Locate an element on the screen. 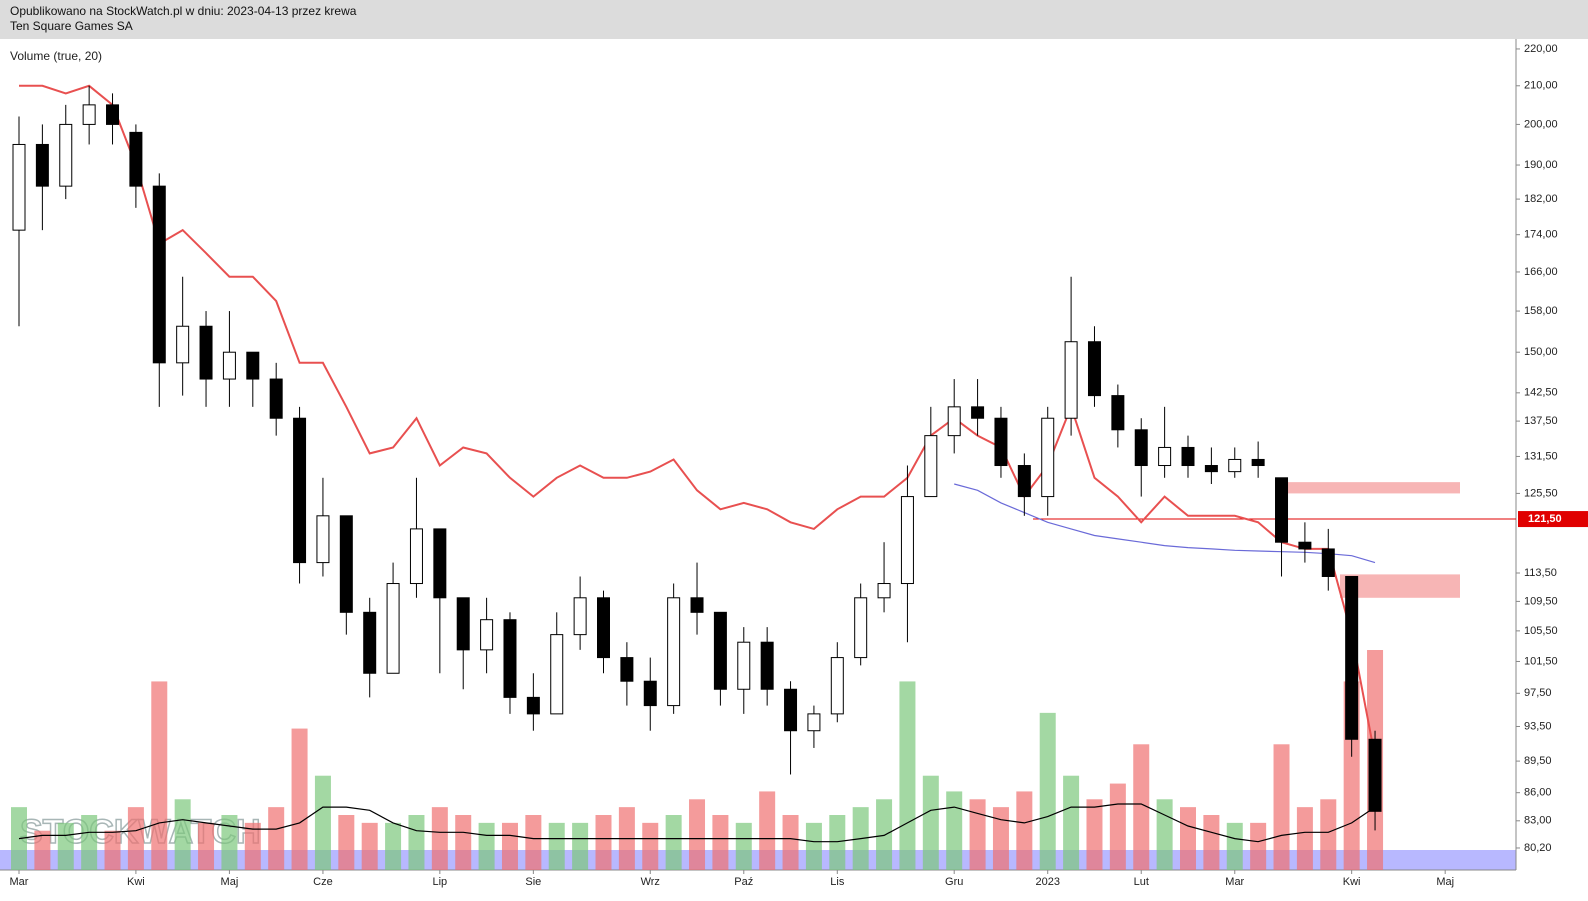 This screenshot has height=901, width=1588. x-tick-label: Paź is located at coordinates (743, 882).